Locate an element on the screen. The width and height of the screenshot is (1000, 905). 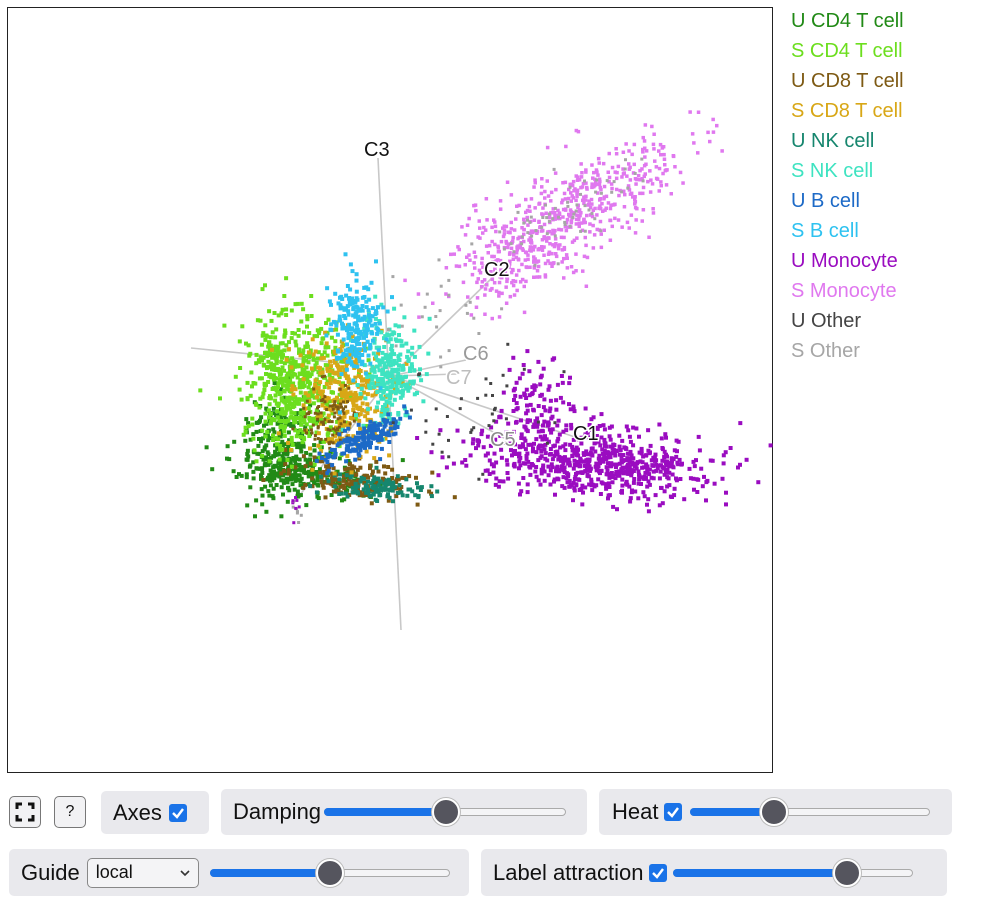
axis-label-c6: C6 is located at coordinates (476, 354).